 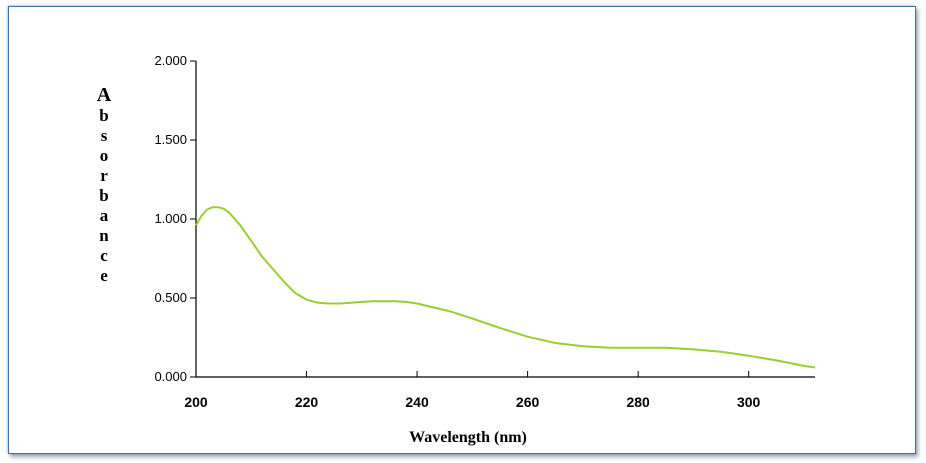 I want to click on y-axis-label-letter: r, so click(x=104, y=175).